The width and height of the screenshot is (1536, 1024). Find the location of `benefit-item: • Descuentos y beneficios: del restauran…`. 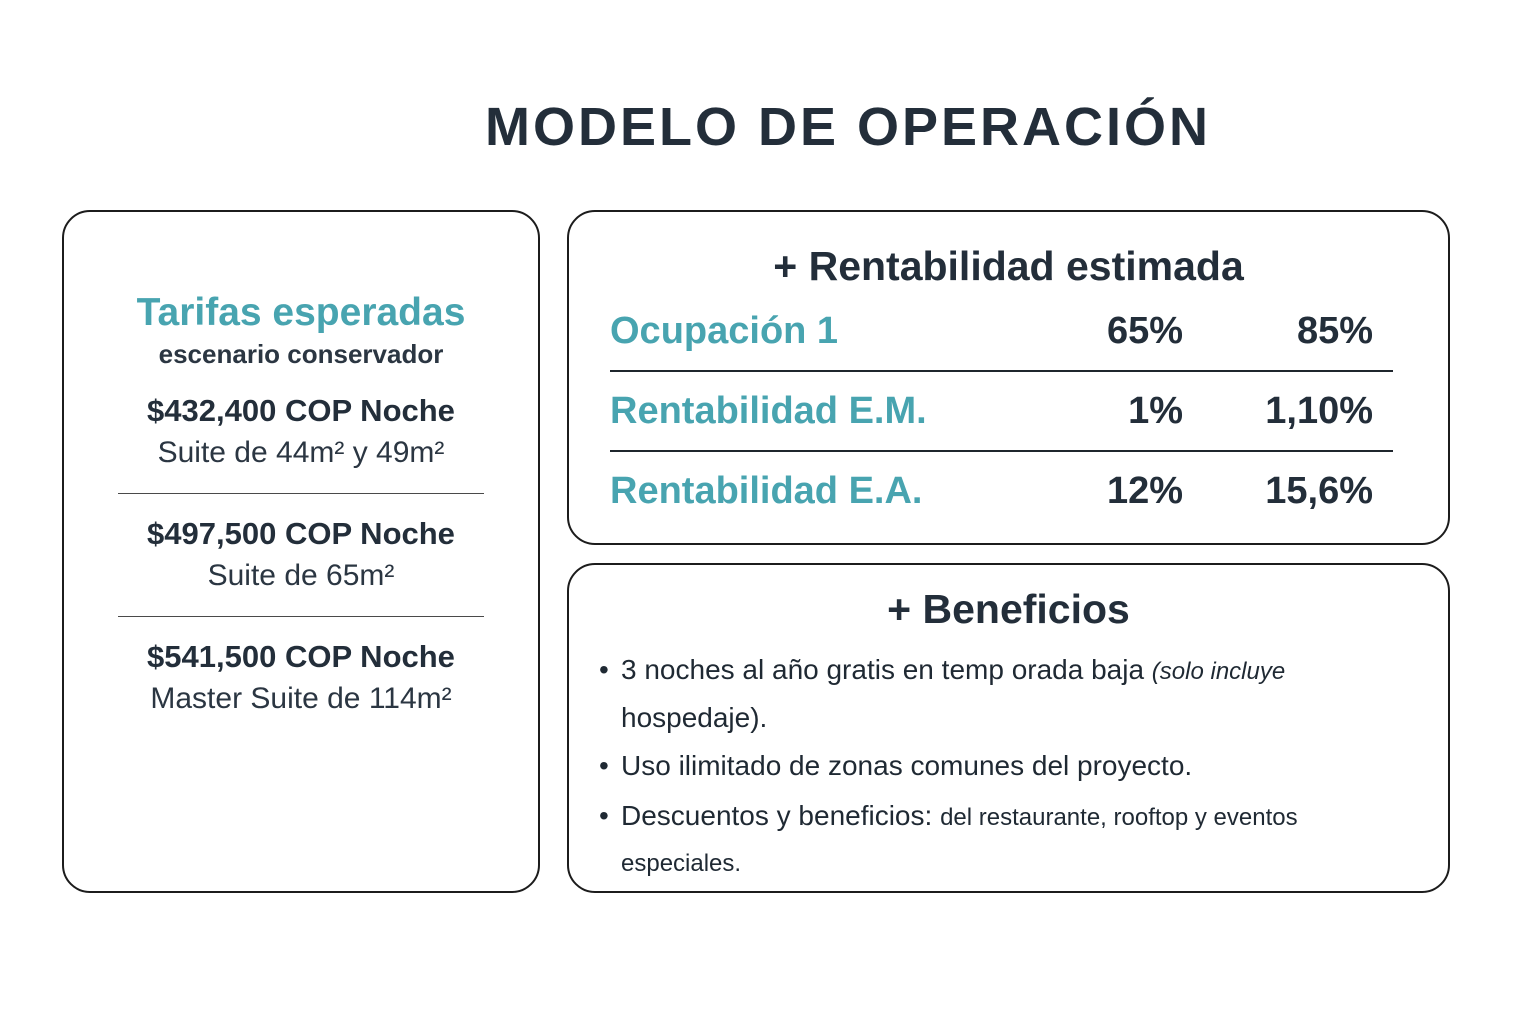

benefit-item: • Descuentos y beneficios: del restauran… is located at coordinates (1011, 840).